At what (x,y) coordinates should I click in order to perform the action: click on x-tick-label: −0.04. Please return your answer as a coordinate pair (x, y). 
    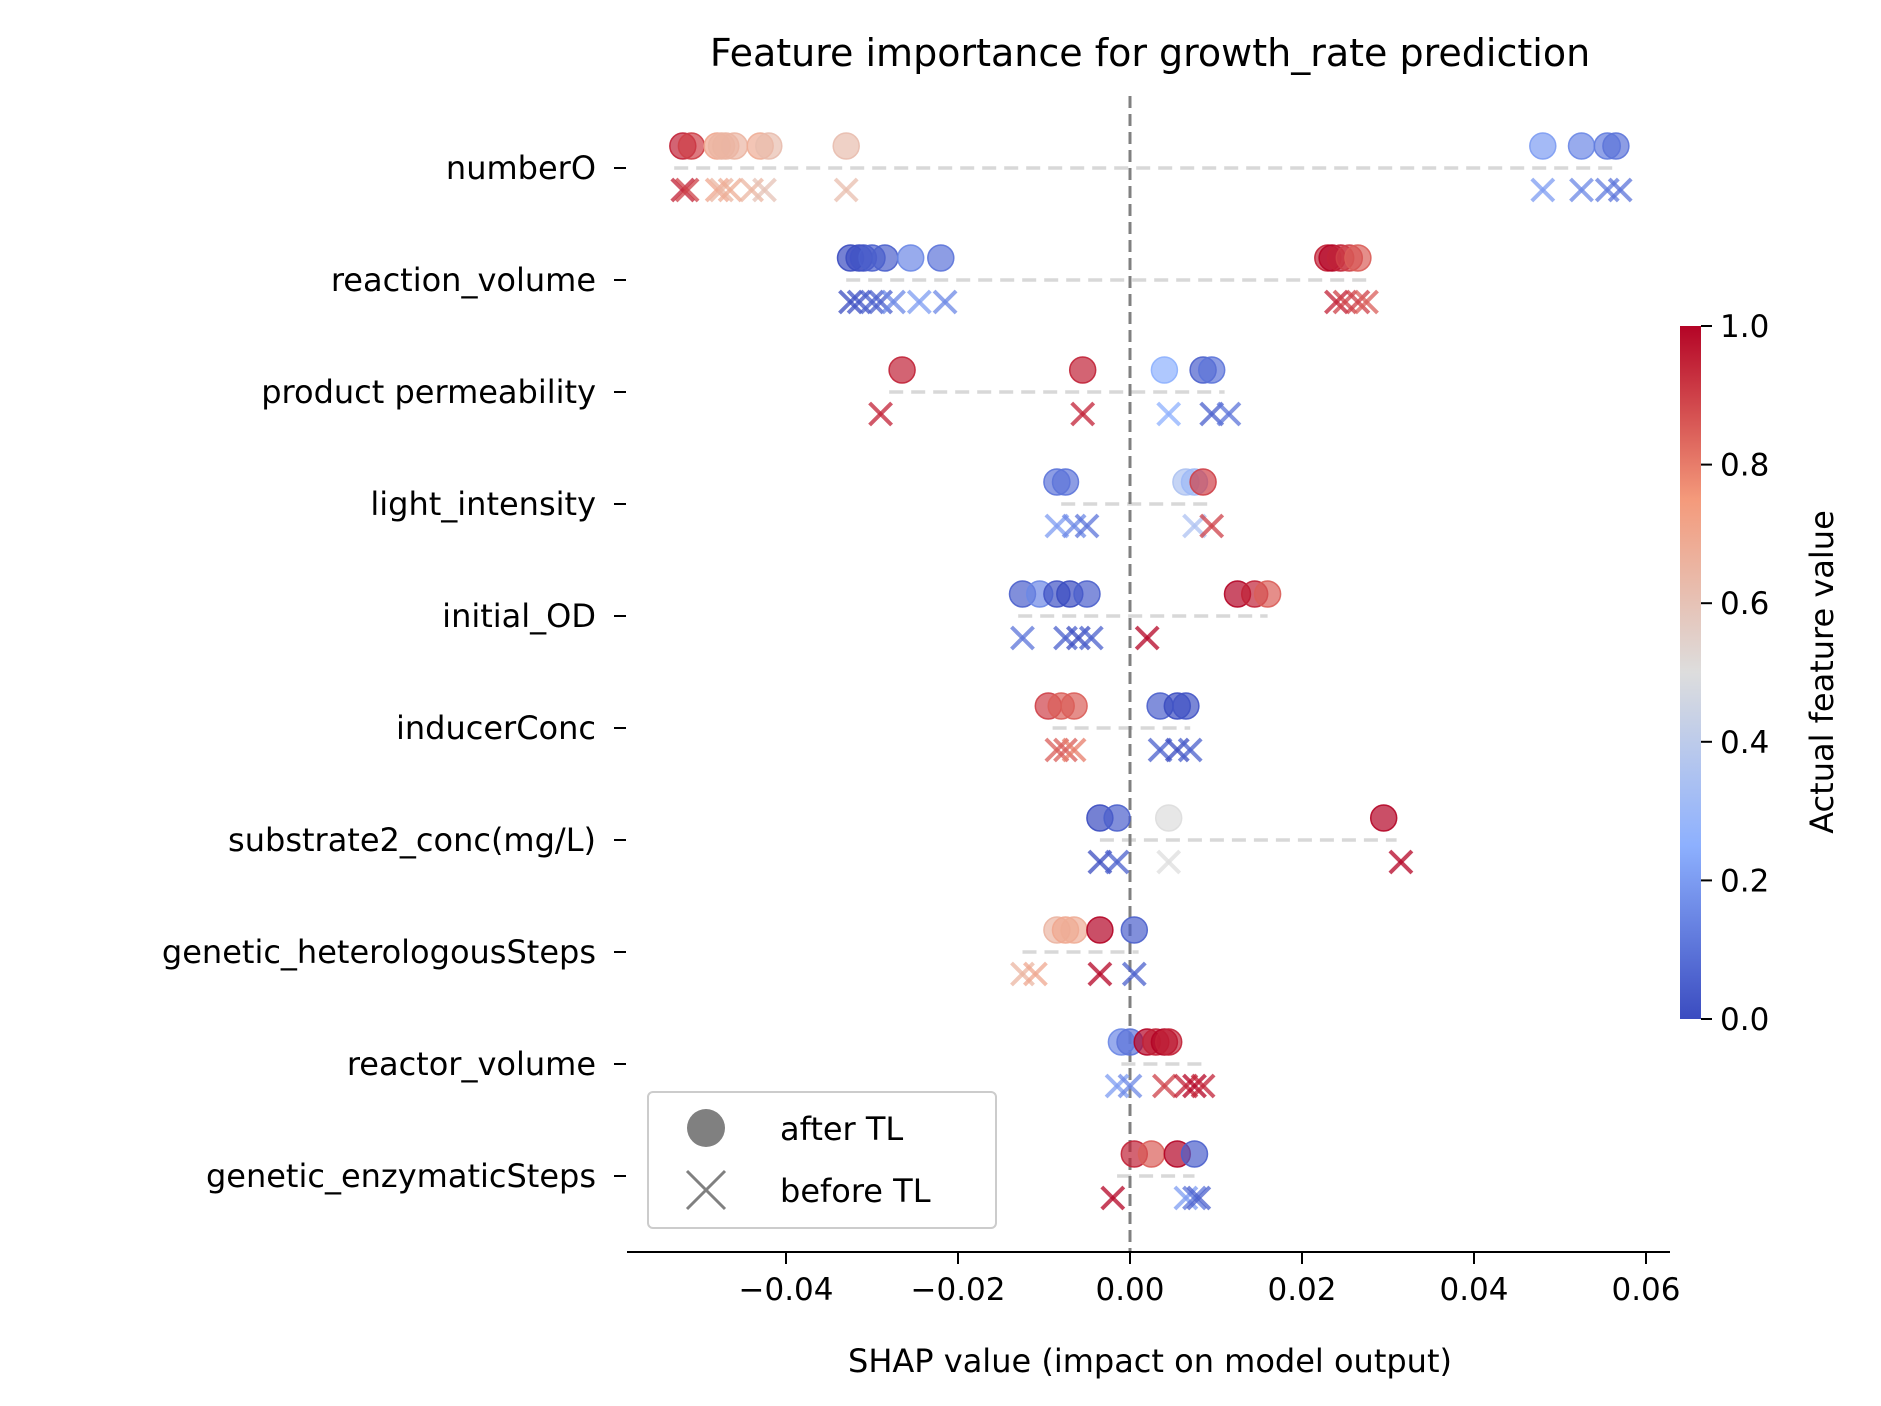
    Looking at the image, I should click on (786, 1290).